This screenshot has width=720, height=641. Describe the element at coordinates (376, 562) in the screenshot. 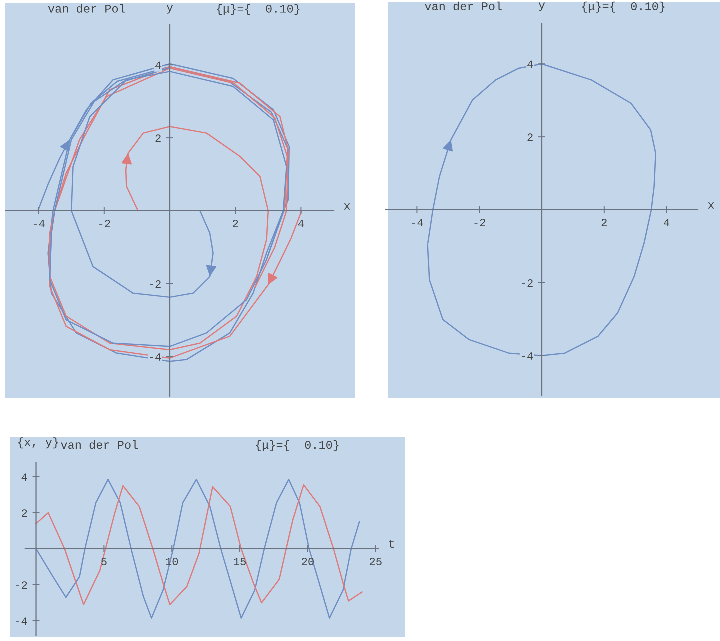

I see `x-tick-label: 25` at that location.